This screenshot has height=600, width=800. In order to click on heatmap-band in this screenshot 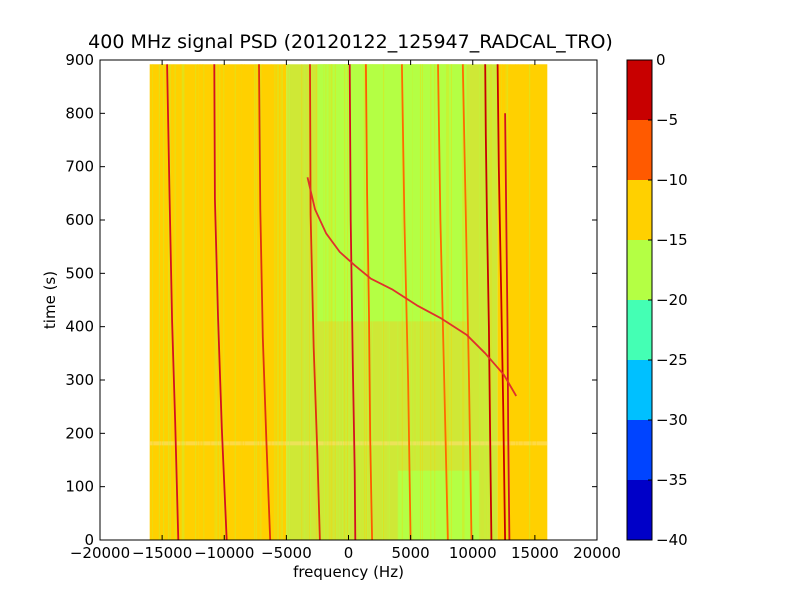, I will do `click(348, 443)`.